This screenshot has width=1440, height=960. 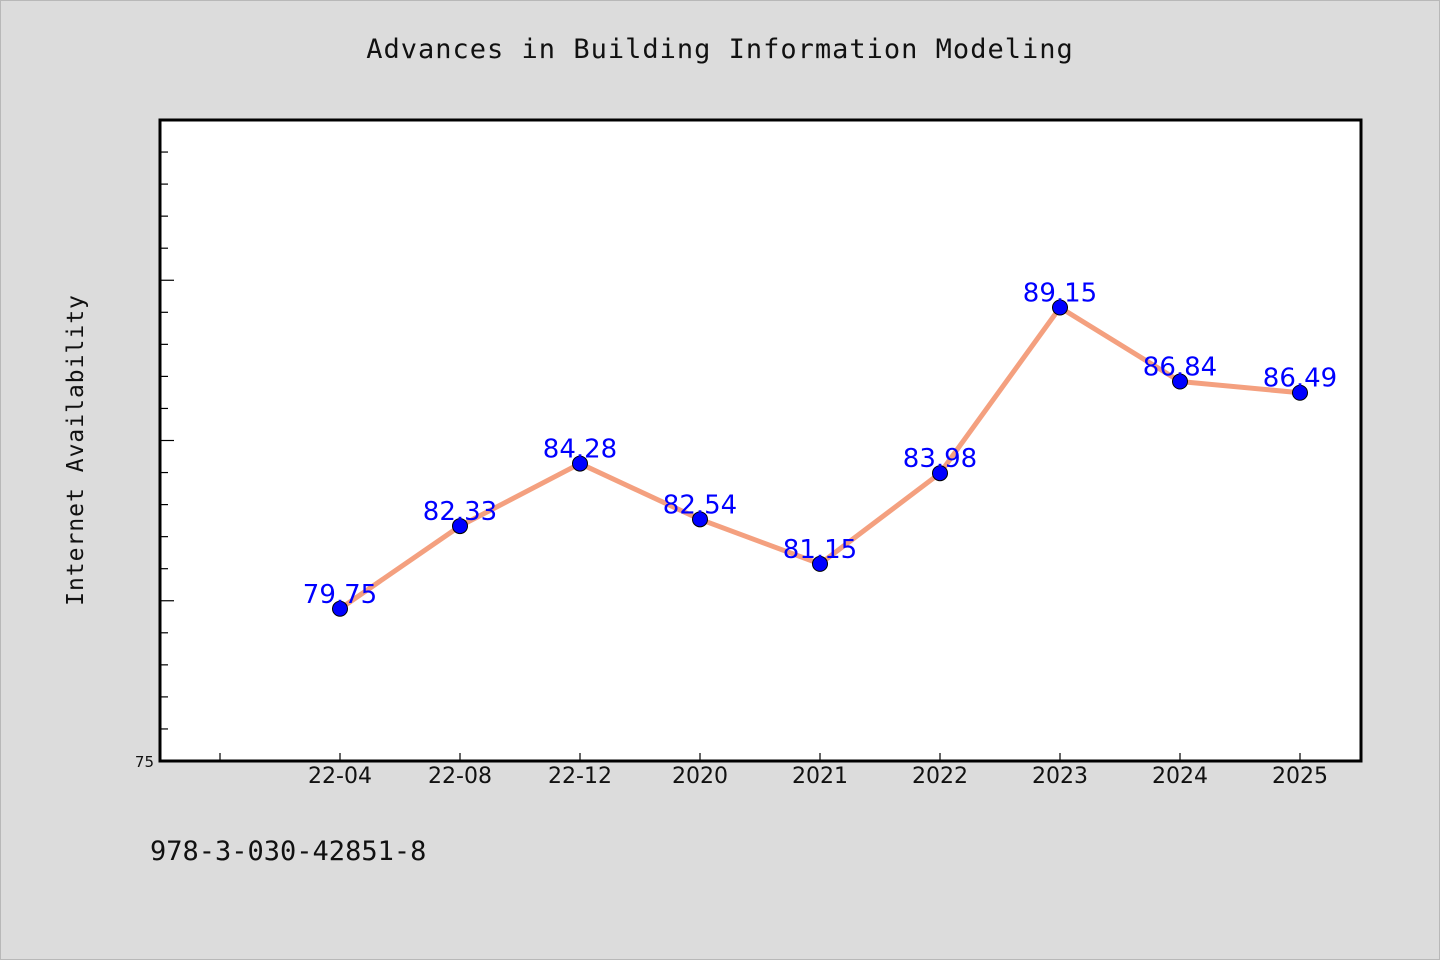 I want to click on data-label: 81.15, so click(x=820, y=550).